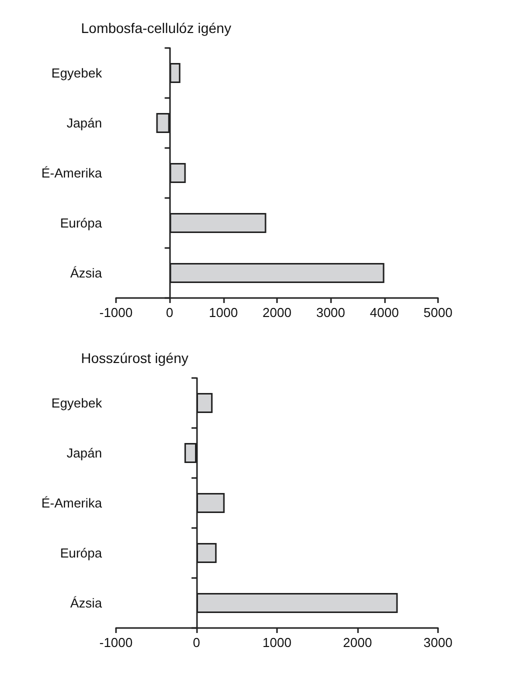  What do you see at coordinates (156, 28) in the screenshot?
I see `chart-title: Lombosfa-cellulóz igény` at bounding box center [156, 28].